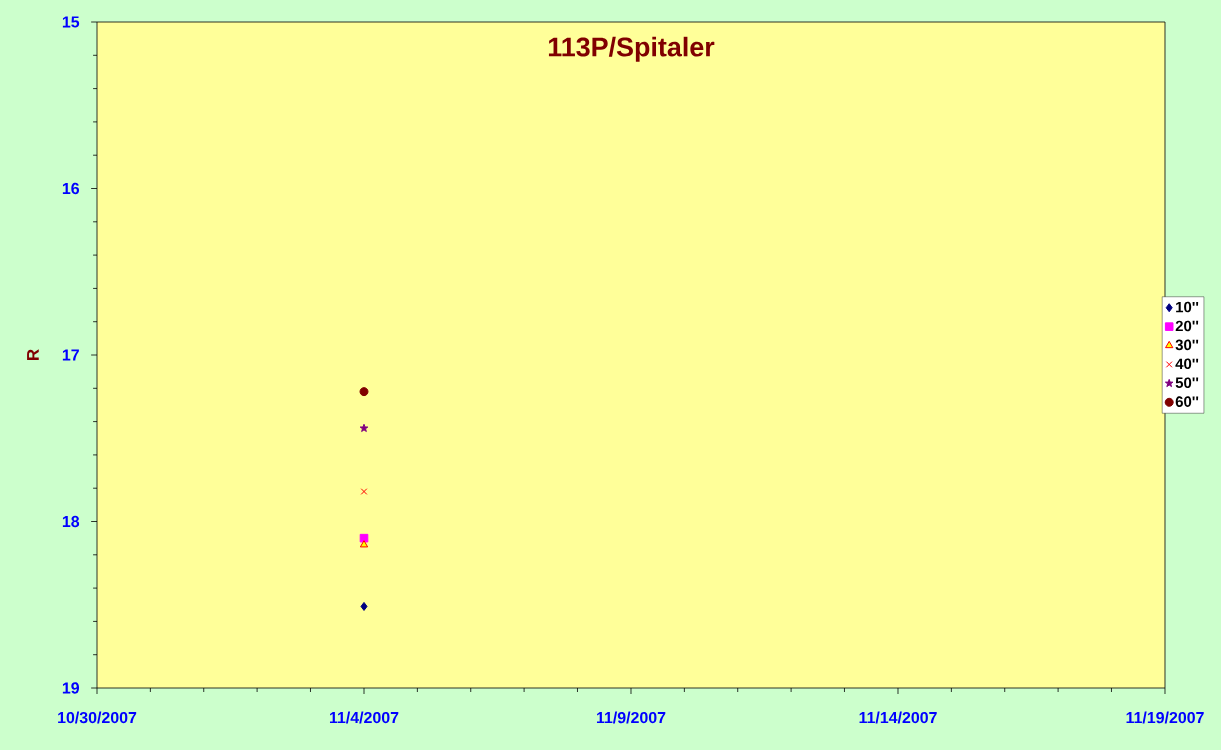  What do you see at coordinates (1187, 364) in the screenshot?
I see `legend-label: 40''` at bounding box center [1187, 364].